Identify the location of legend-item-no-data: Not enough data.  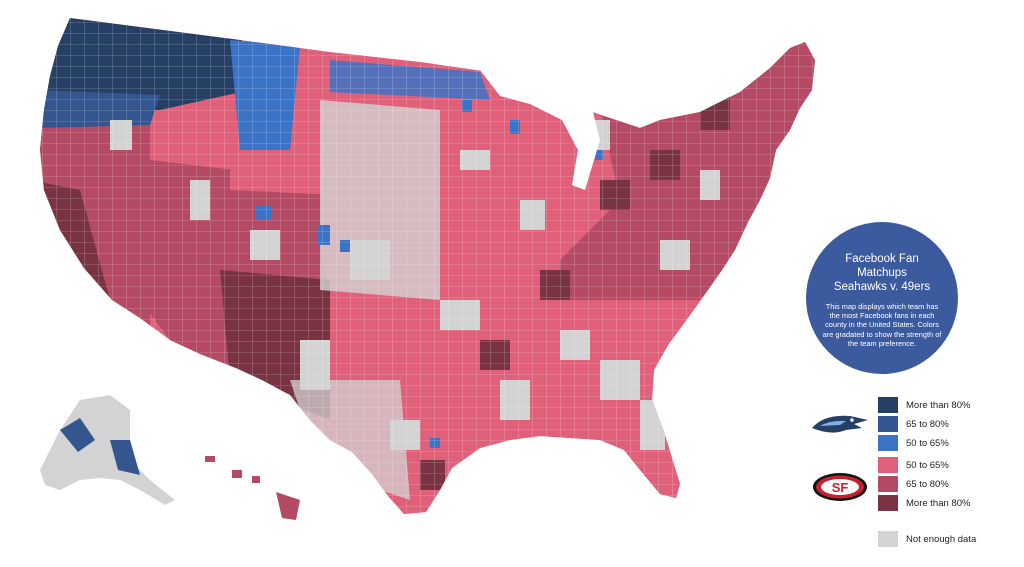
(927, 539).